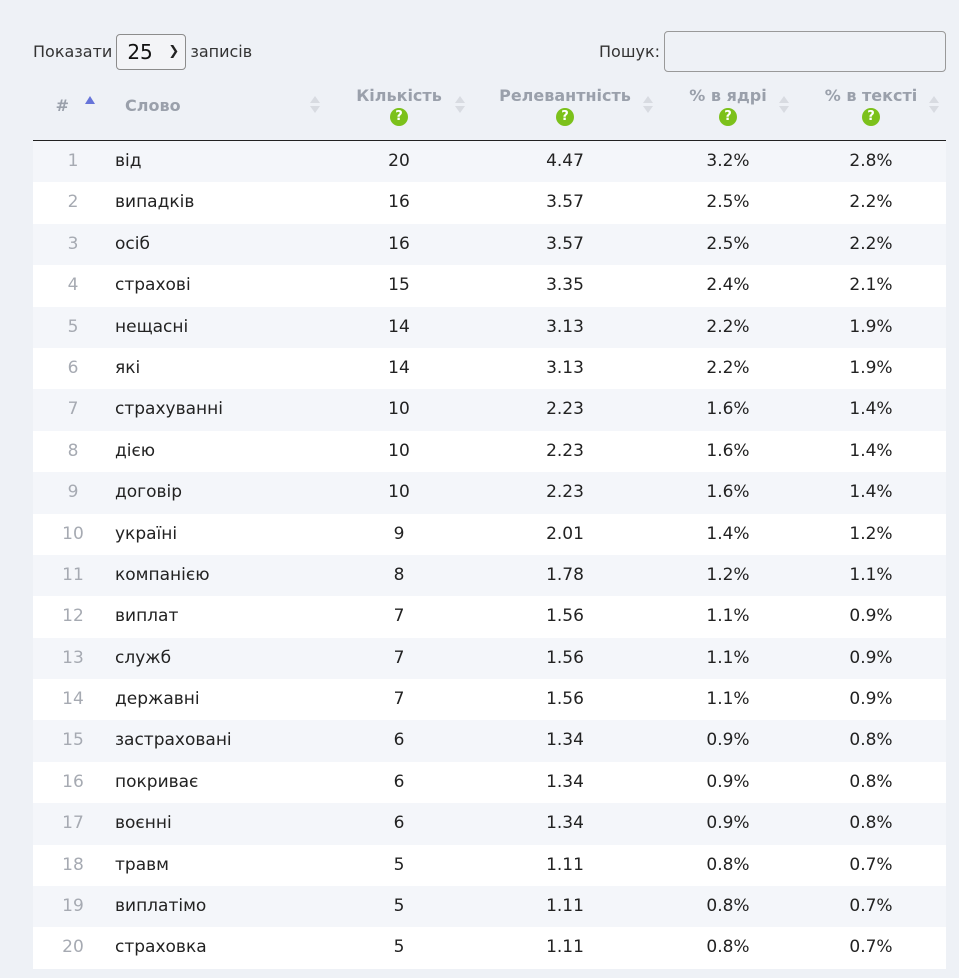  Describe the element at coordinates (489, 368) in the screenshot. I see `table-row: 6 які 14 3.13 2.2% 1.9%` at that location.